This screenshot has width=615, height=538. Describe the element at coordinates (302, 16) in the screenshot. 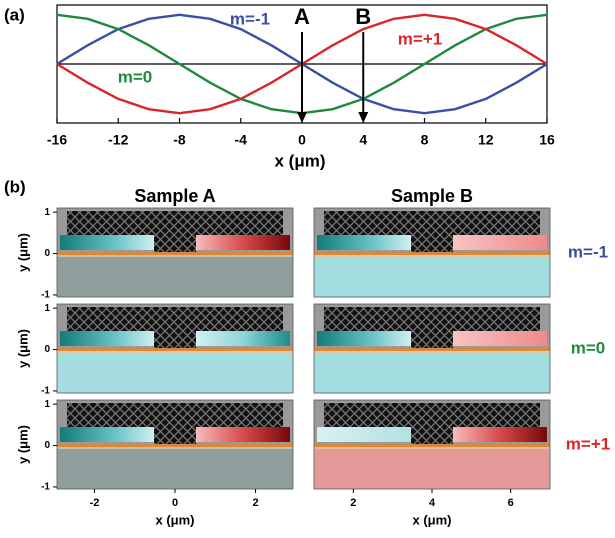

I see `annotation-label: A` at that location.